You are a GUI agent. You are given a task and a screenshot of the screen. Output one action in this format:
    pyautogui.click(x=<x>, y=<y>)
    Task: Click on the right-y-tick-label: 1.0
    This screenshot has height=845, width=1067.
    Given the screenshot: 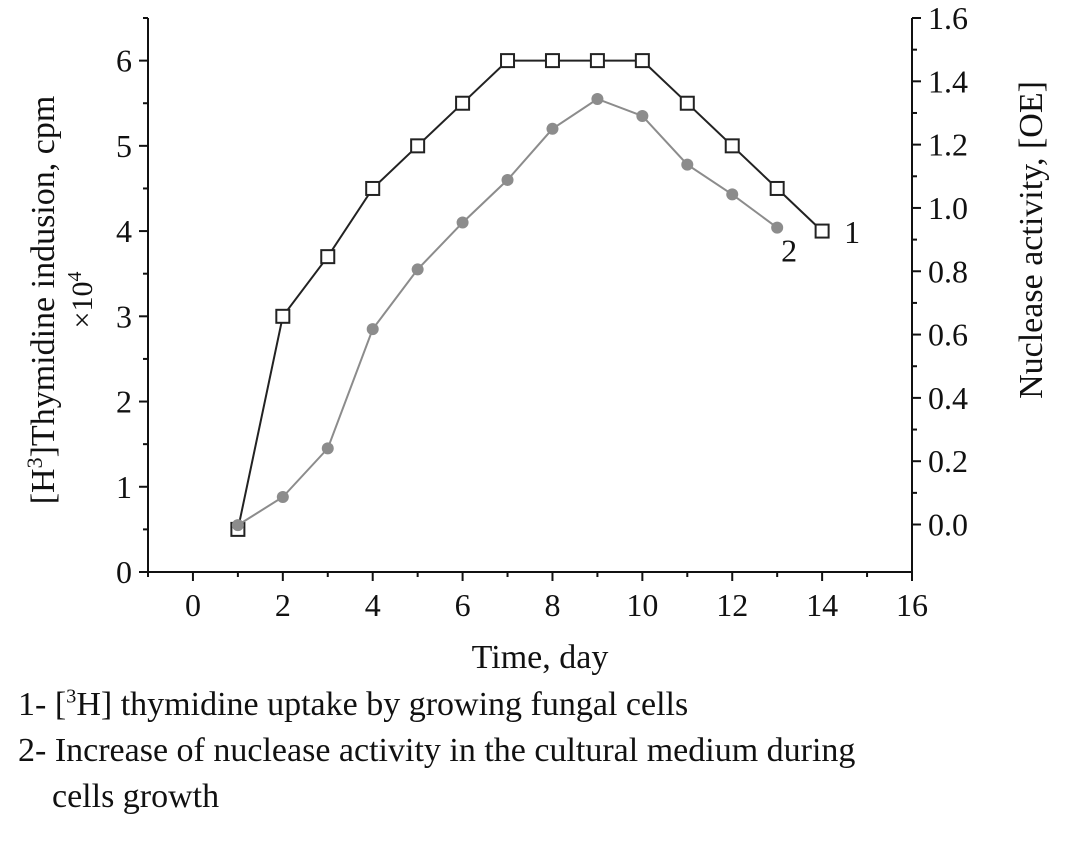 What is the action you would take?
    pyautogui.click(x=948, y=208)
    